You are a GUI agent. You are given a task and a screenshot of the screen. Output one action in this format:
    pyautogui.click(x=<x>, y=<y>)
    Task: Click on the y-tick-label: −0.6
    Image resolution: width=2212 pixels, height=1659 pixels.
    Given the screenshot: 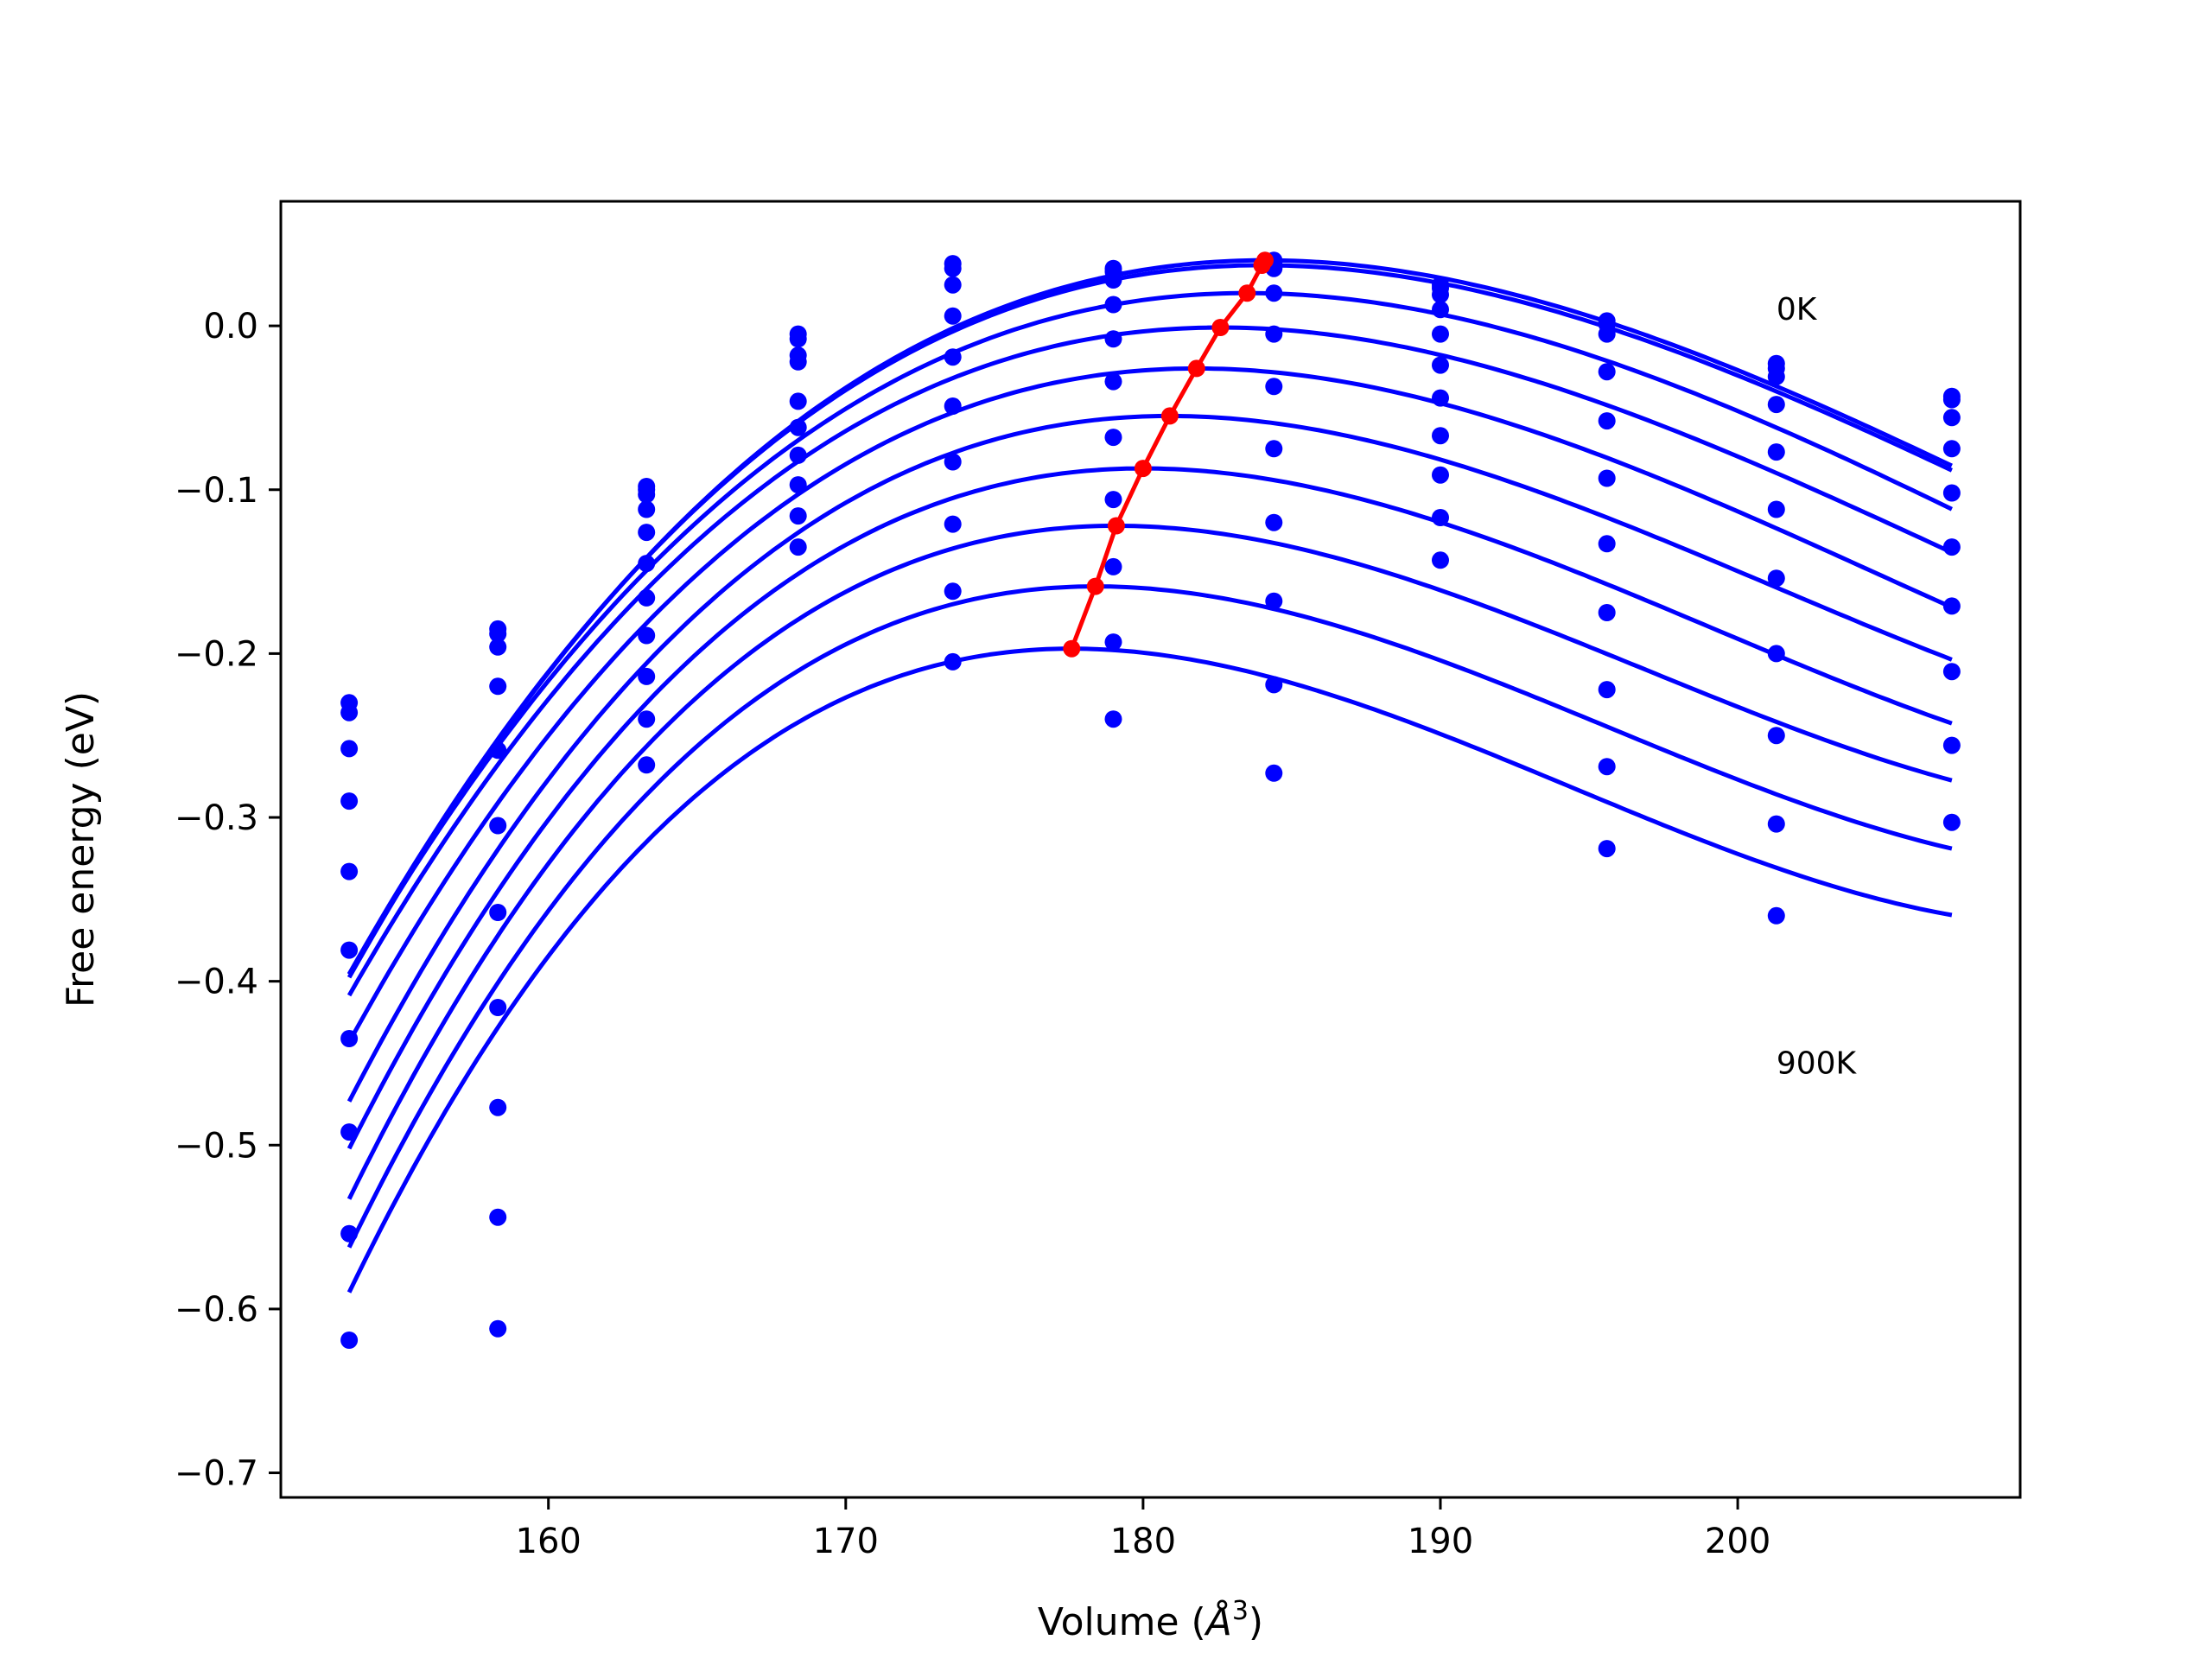 What is the action you would take?
    pyautogui.click(x=216, y=1310)
    